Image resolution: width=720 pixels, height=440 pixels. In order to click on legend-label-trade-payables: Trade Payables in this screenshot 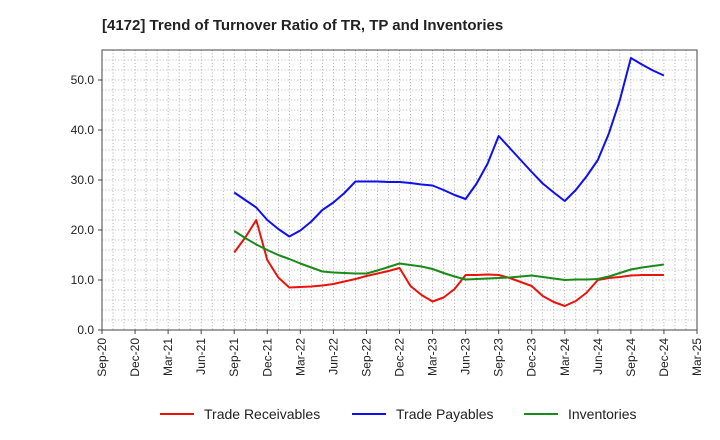, I will do `click(445, 414)`.